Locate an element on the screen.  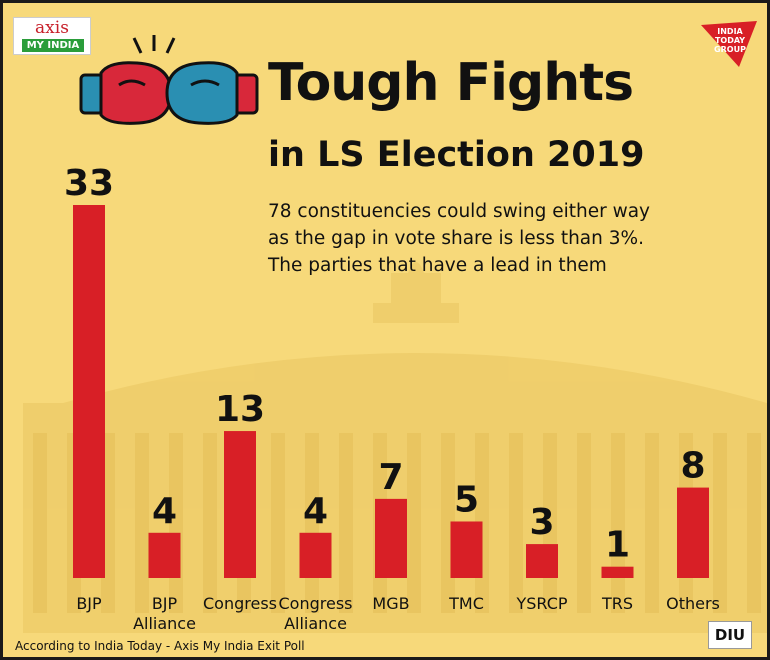
axis-logo-subword: MY INDIA is located at coordinates (53, 45).